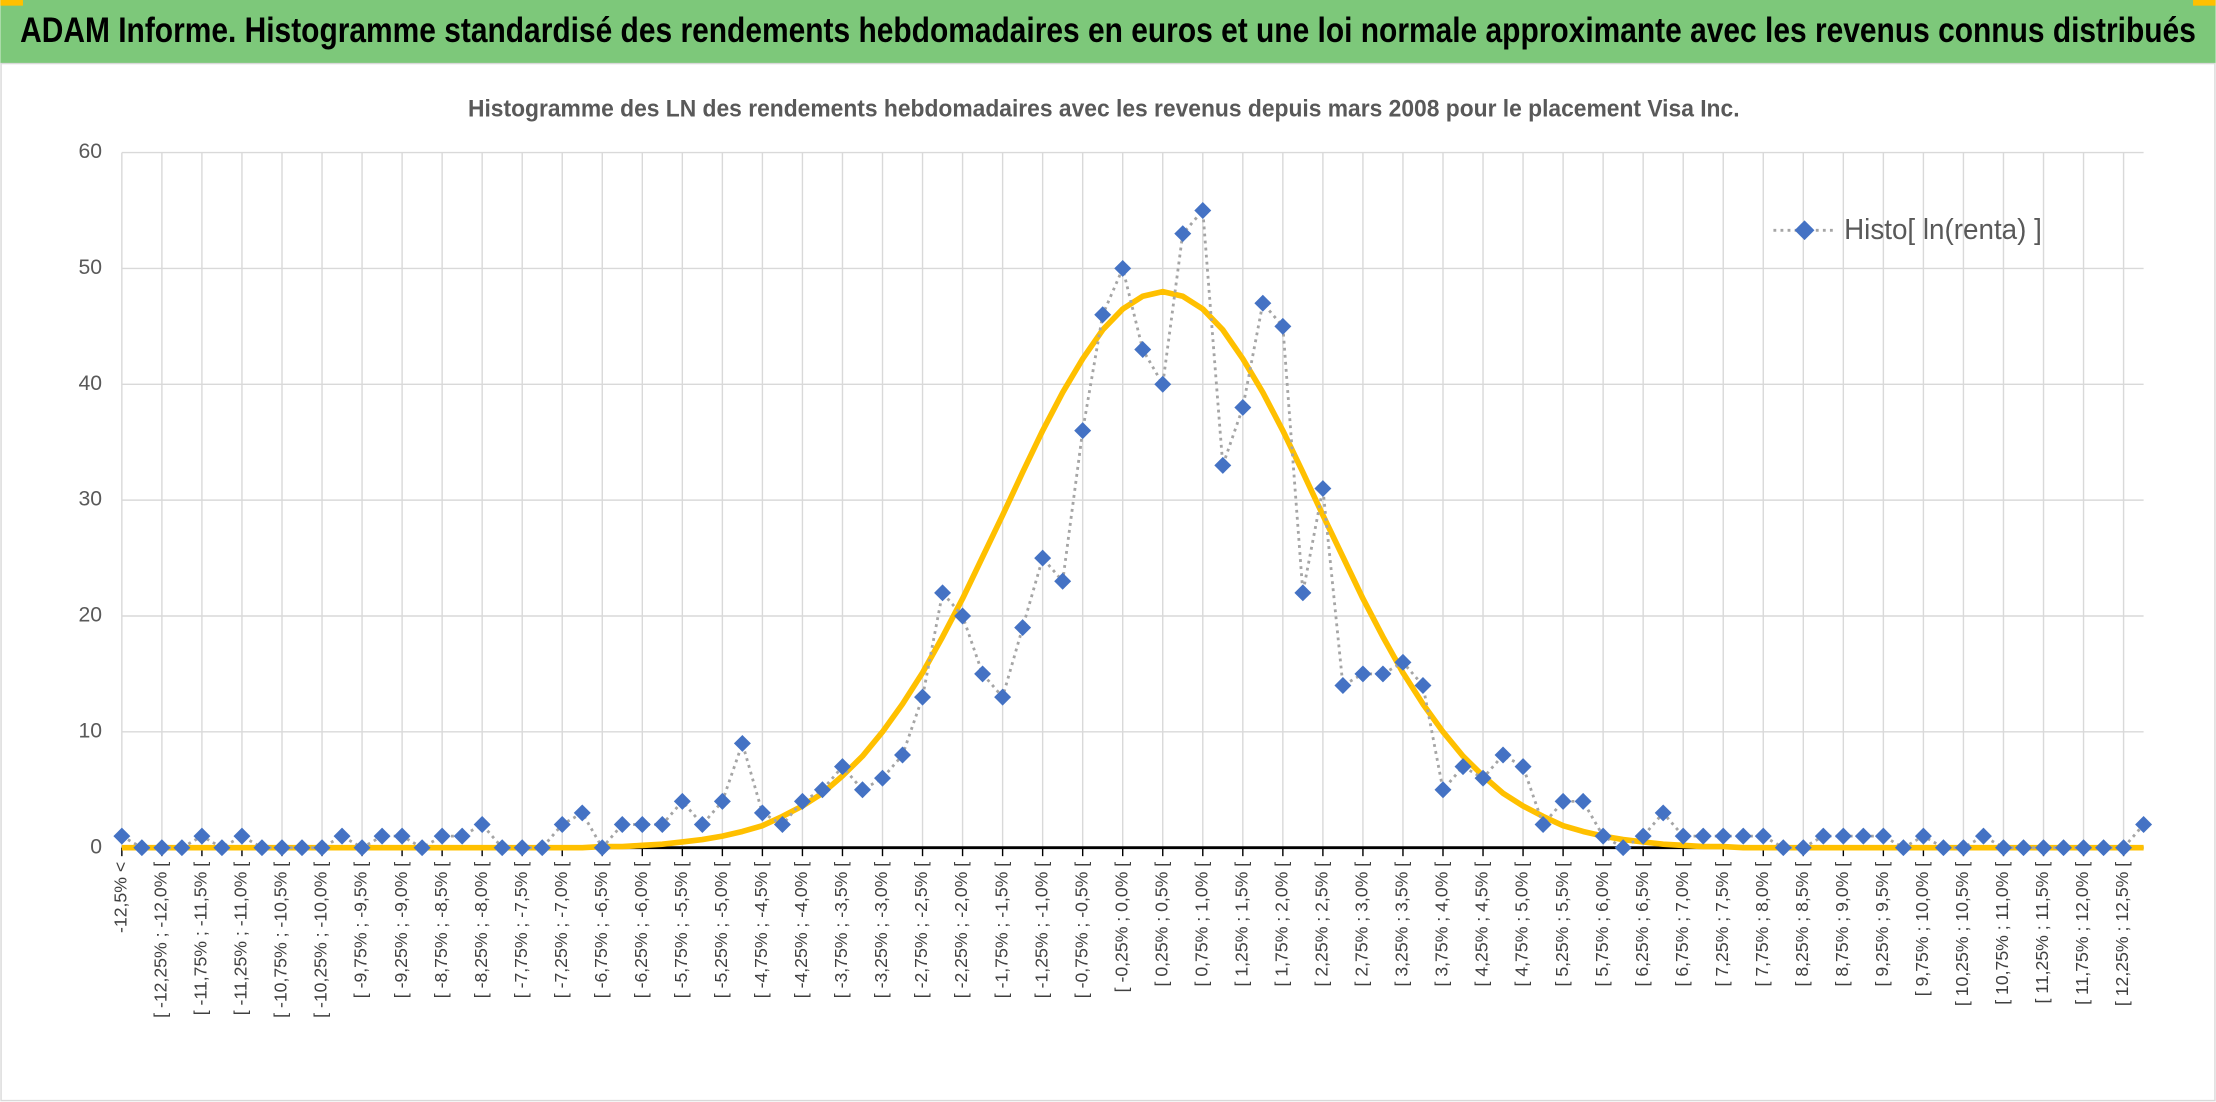 Image resolution: width=2216 pixels, height=1102 pixels. Describe the element at coordinates (1201, 924) in the screenshot. I see `x-tick-label: [ 0,75% ; 1,0% [` at that location.